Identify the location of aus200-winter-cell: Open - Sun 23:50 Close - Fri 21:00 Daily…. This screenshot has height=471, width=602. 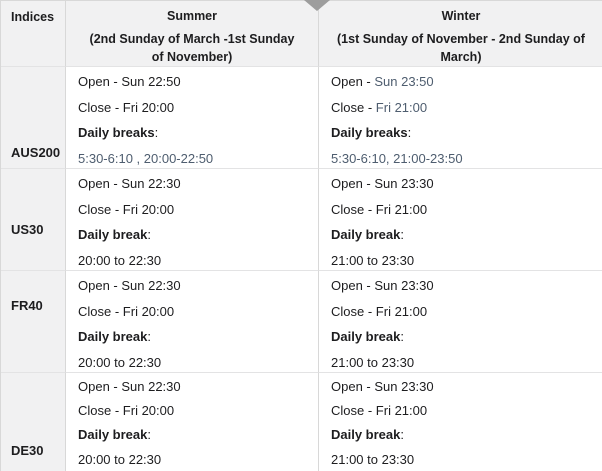
(460, 118).